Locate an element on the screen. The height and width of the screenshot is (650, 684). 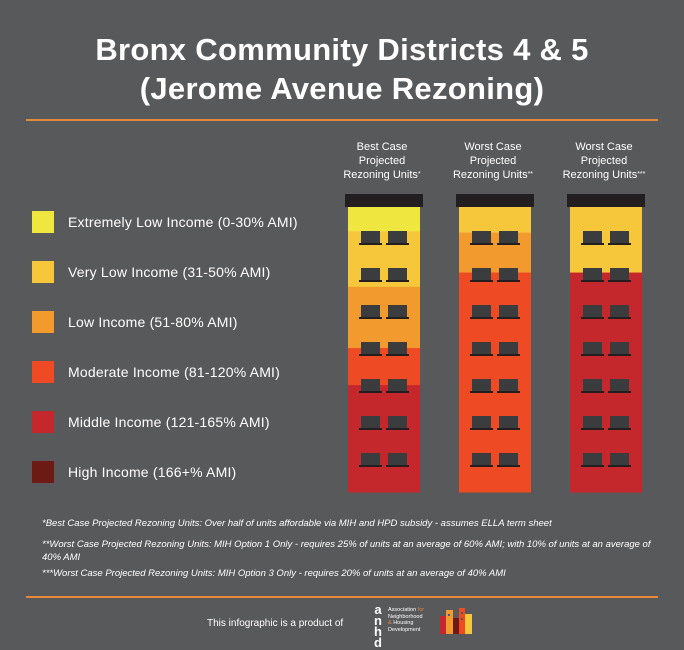
legend-label: Very Low Income (31-50% AMI) is located at coordinates (169, 272).